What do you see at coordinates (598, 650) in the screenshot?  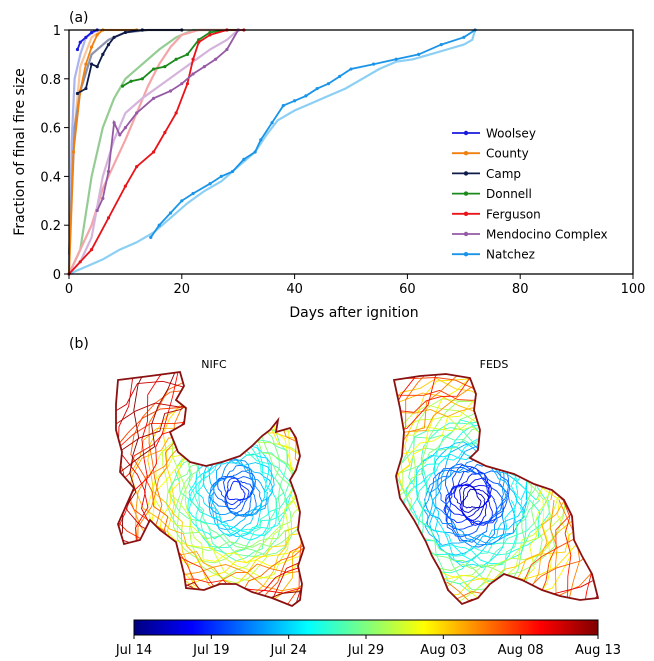 I see `colorbar-tick-label: Aug 13` at bounding box center [598, 650].